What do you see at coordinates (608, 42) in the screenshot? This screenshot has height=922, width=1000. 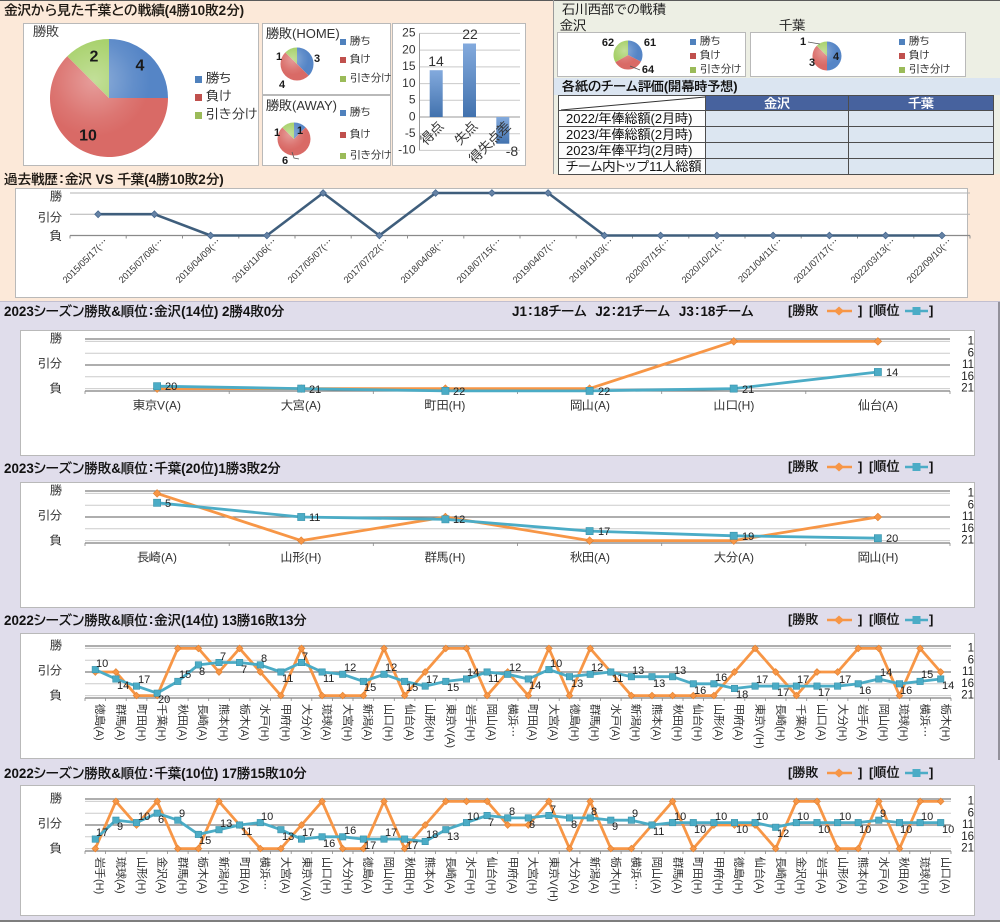 I see `svg-text: 62` at bounding box center [608, 42].